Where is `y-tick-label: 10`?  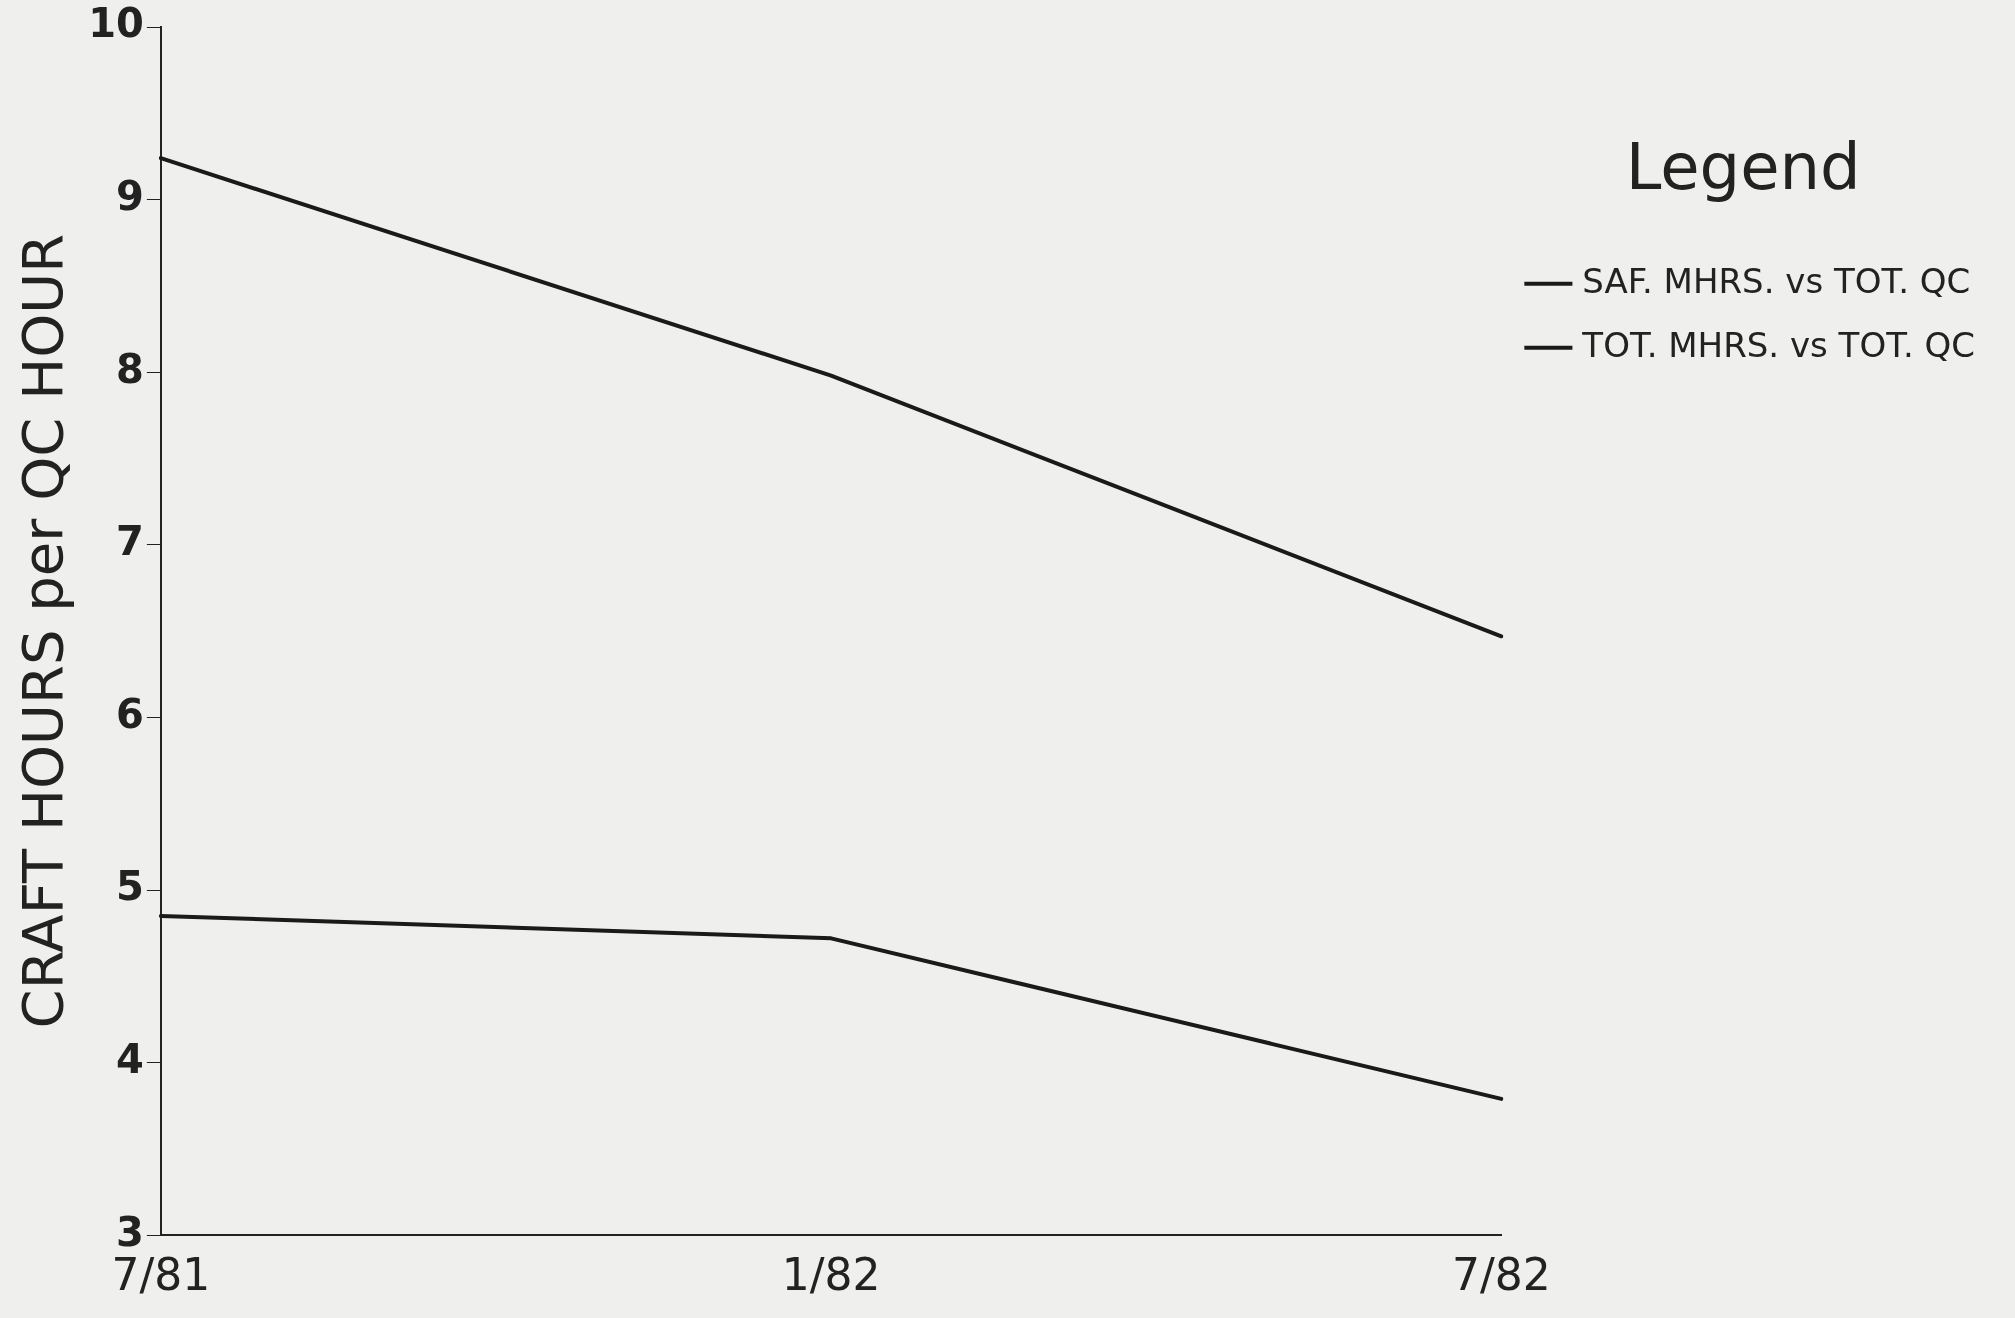 y-tick-label: 10 is located at coordinates (116, 23).